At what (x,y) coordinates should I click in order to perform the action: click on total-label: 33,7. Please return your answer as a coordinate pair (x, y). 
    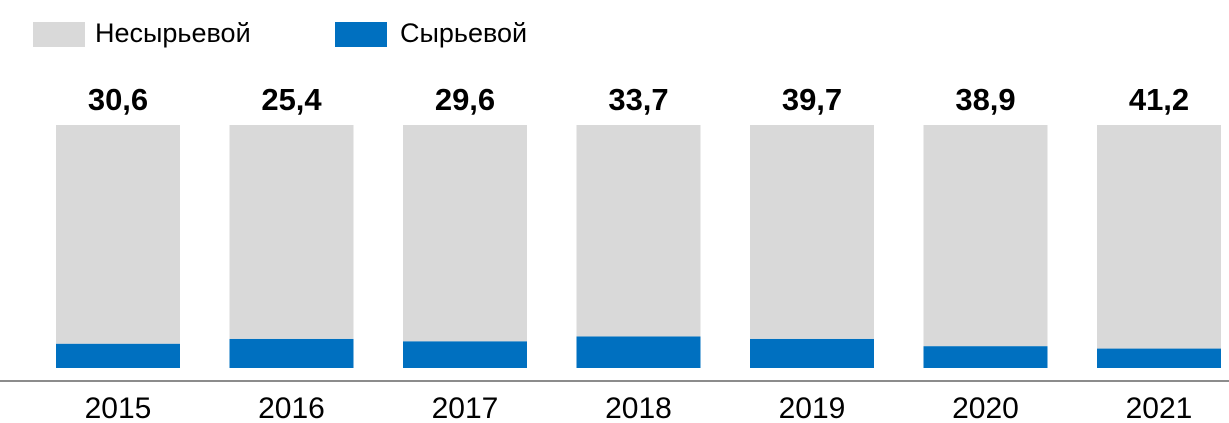
    Looking at the image, I should click on (638, 99).